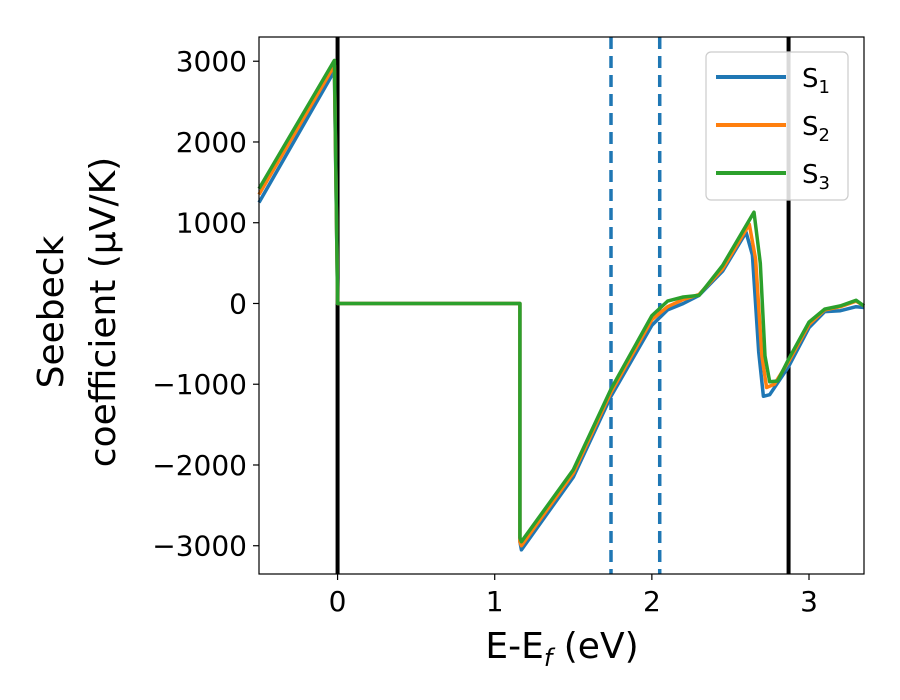 This screenshot has height=700, width=900. What do you see at coordinates (211, 223) in the screenshot?
I see `y-tick-label: 1000` at bounding box center [211, 223].